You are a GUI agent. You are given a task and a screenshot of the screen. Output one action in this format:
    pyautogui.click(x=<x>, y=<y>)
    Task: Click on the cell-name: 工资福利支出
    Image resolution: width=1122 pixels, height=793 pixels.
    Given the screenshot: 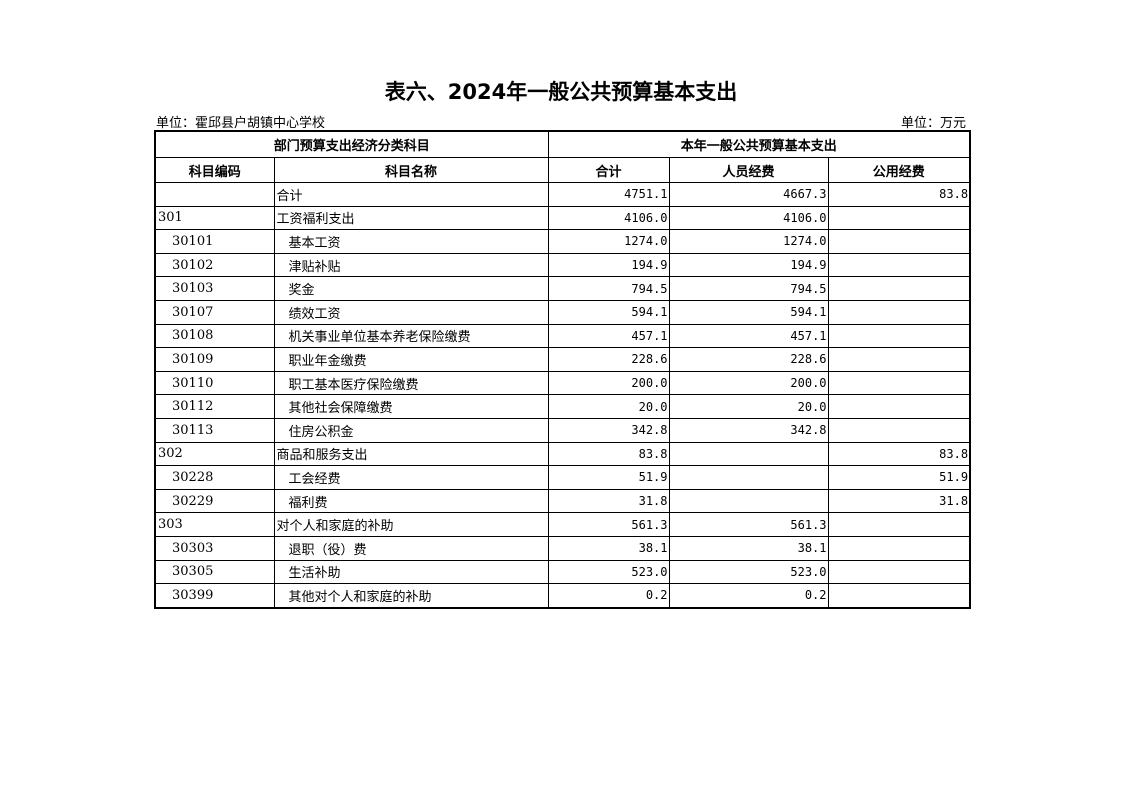 What is the action you would take?
    pyautogui.click(x=411, y=218)
    